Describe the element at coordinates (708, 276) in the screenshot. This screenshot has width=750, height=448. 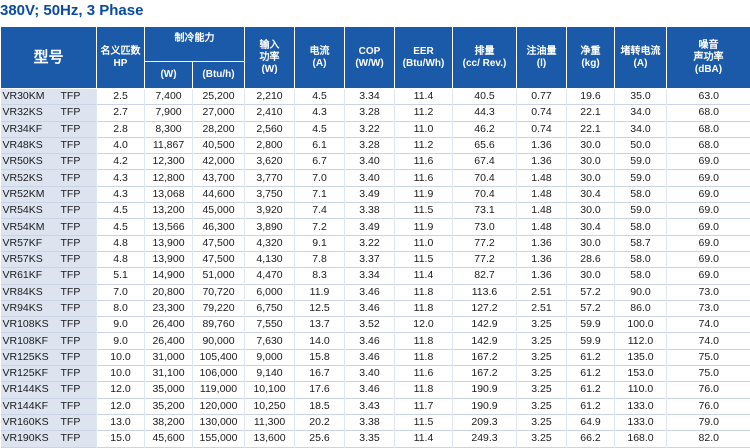
I see `cell-noise: 69.0` at that location.